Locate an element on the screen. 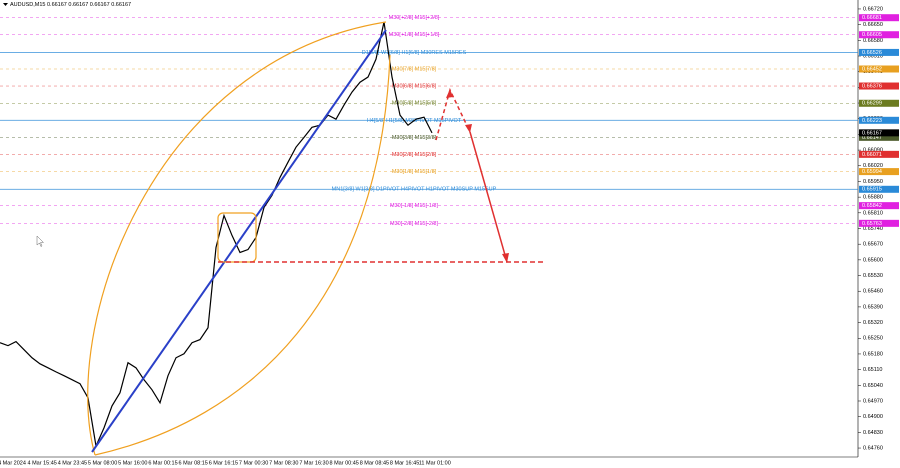 The width and height of the screenshot is (900, 468). level-label: D1[5/8] W1[6/8] H1[6/8] M30RES M15RES is located at coordinates (414, 53).